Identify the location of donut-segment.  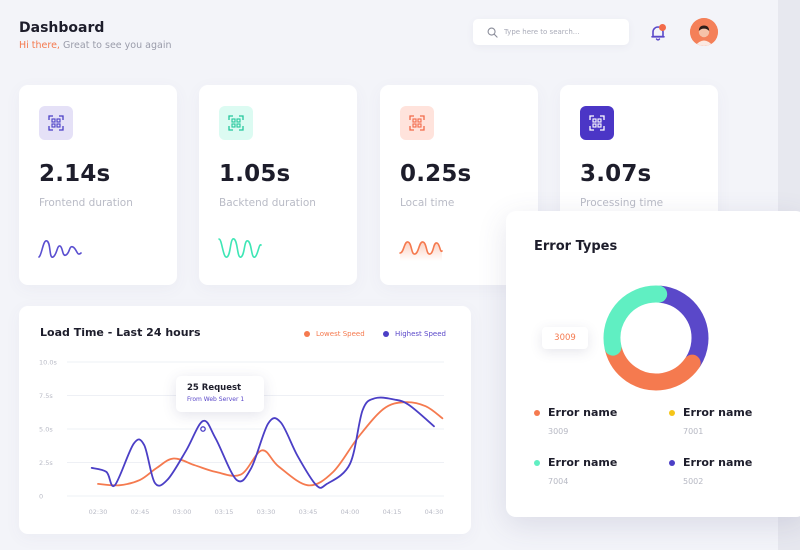
(656, 338).